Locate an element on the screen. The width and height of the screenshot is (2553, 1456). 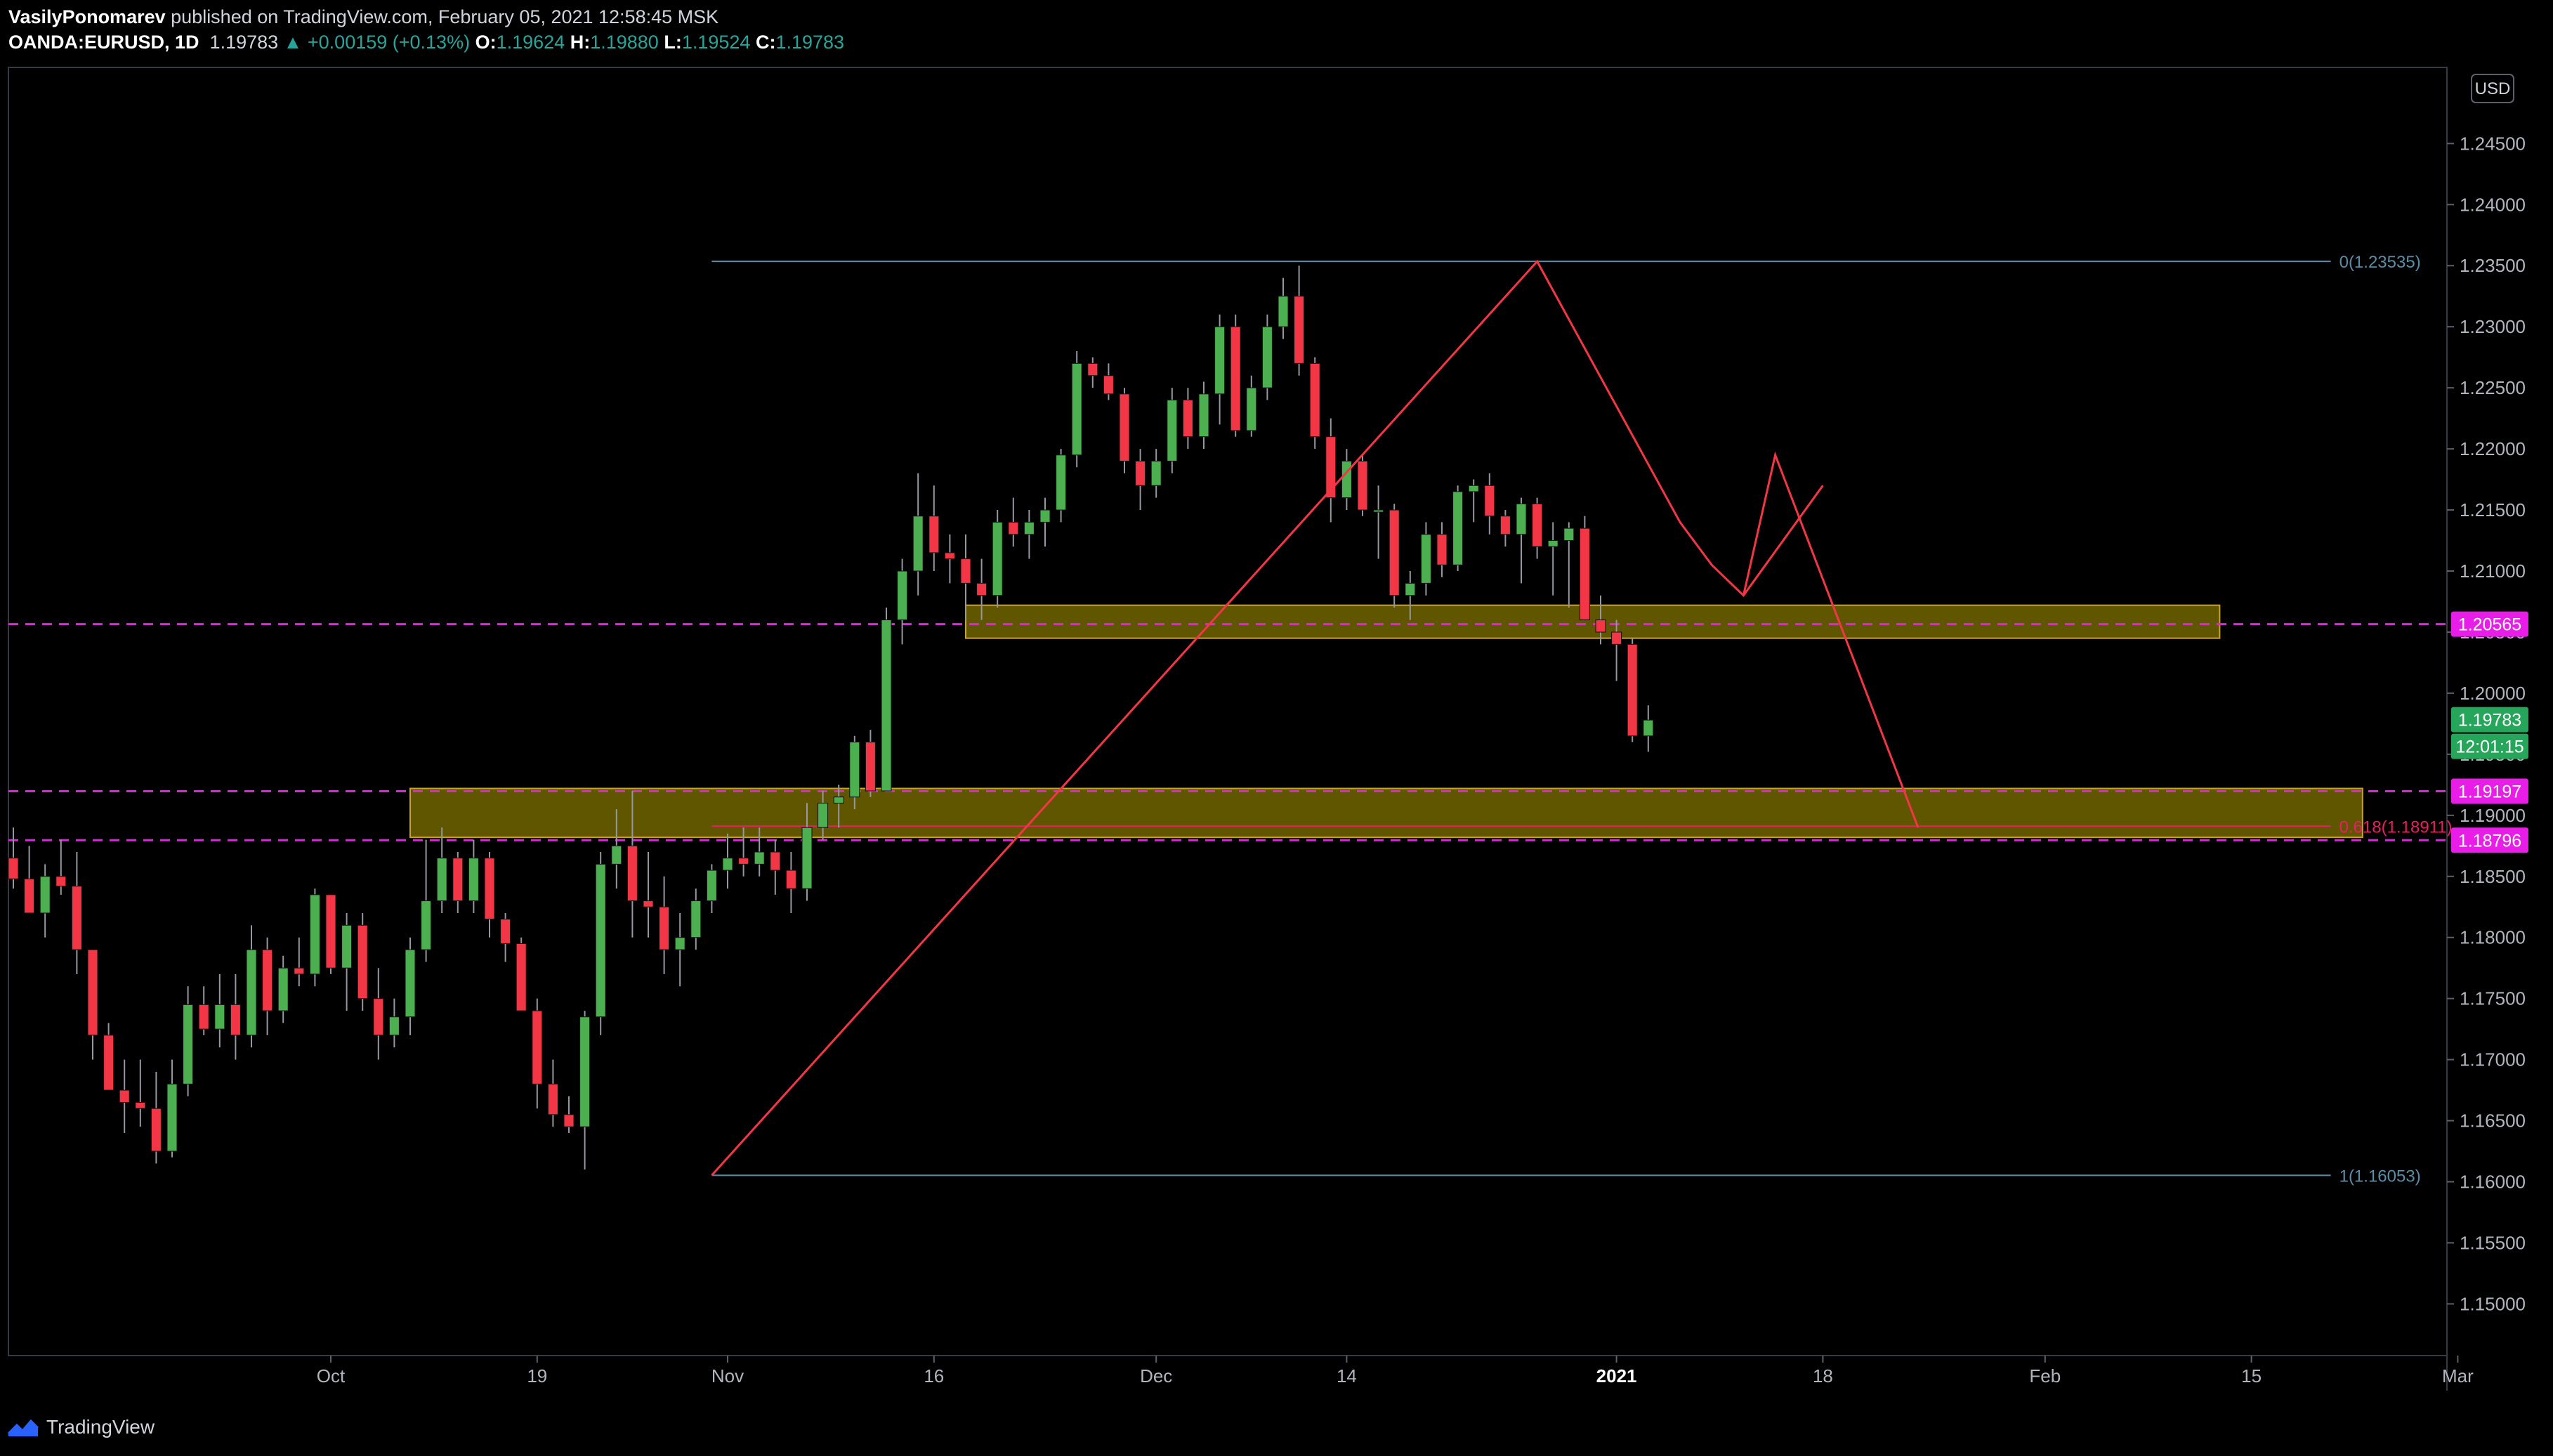
y-tick-label: 1.23500 is located at coordinates (2493, 266).